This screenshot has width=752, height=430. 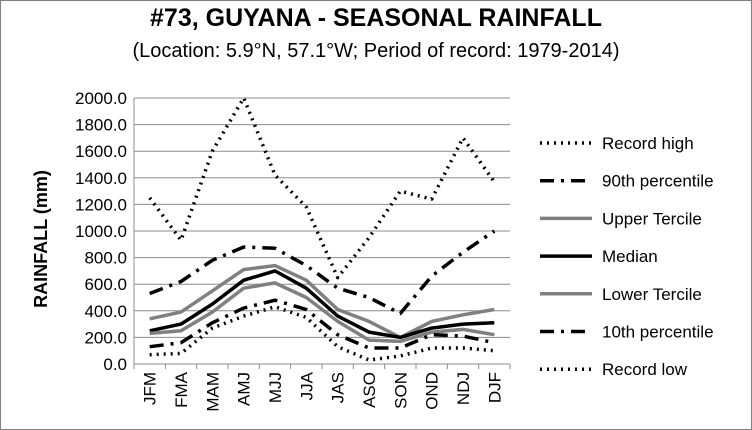 What do you see at coordinates (652, 294) in the screenshot?
I see `legend-label: Lower Tercile` at bounding box center [652, 294].